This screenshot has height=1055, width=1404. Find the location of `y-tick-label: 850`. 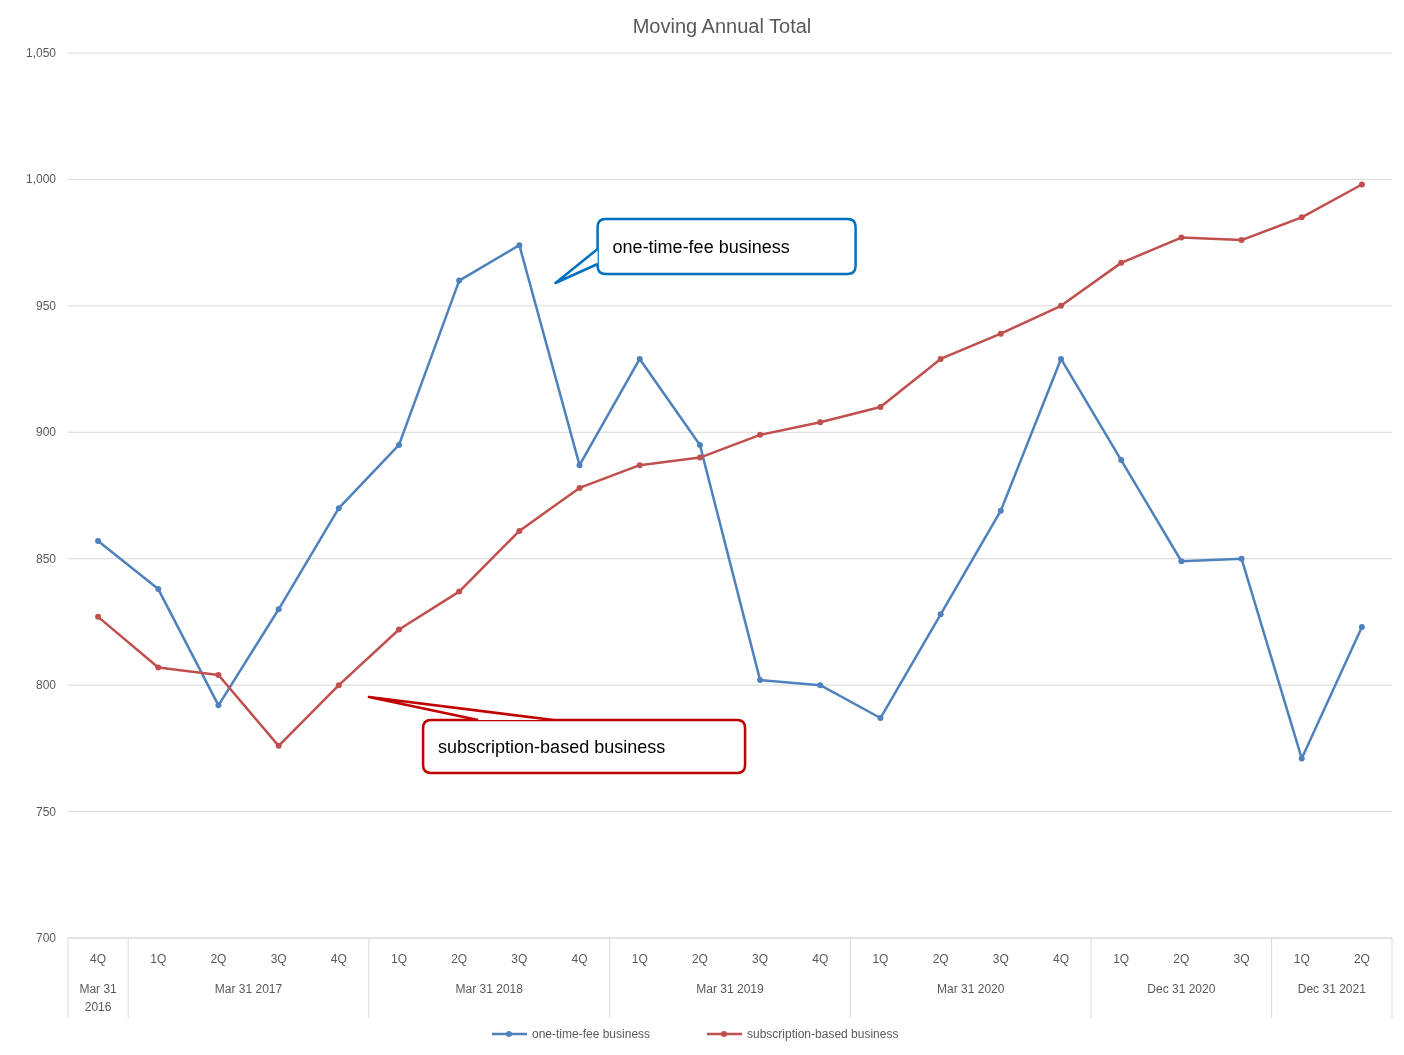

y-tick-label: 850 is located at coordinates (46, 558).